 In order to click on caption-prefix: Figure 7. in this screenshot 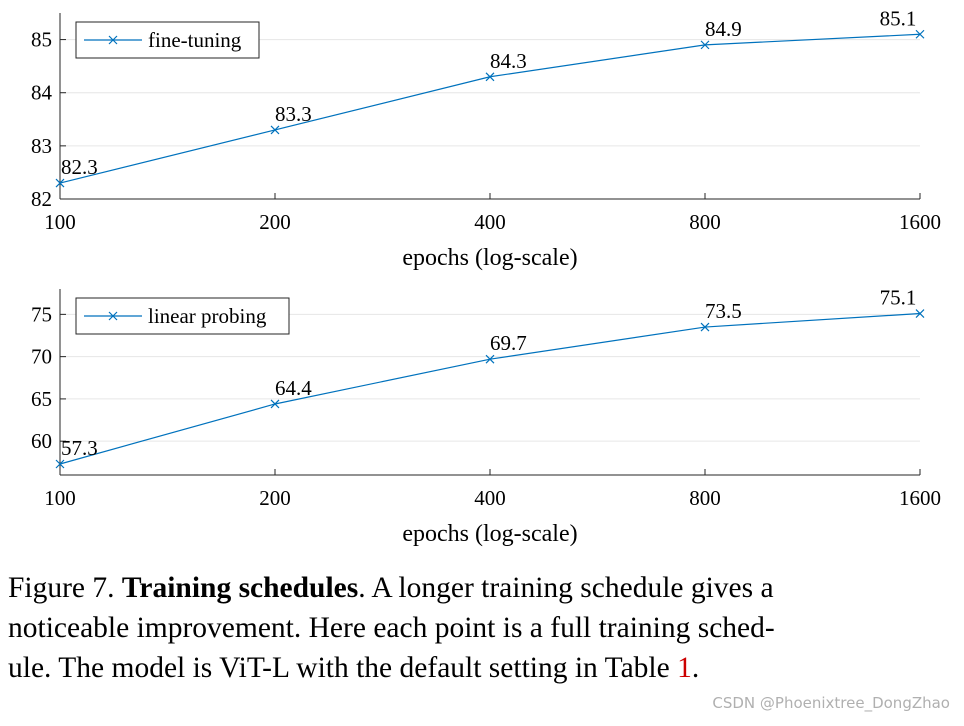, I will do `click(65, 588)`.